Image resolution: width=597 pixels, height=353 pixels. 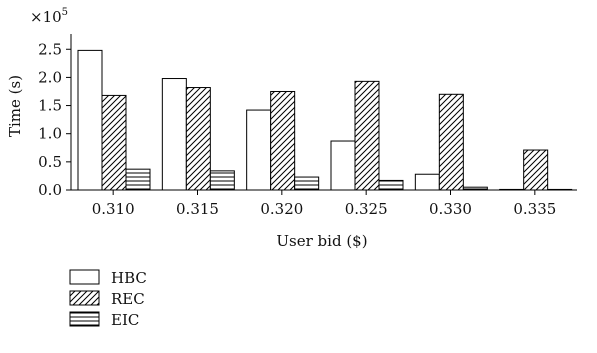 What do you see at coordinates (283, 140) in the screenshot?
I see `bar-rec-0.320` at bounding box center [283, 140].